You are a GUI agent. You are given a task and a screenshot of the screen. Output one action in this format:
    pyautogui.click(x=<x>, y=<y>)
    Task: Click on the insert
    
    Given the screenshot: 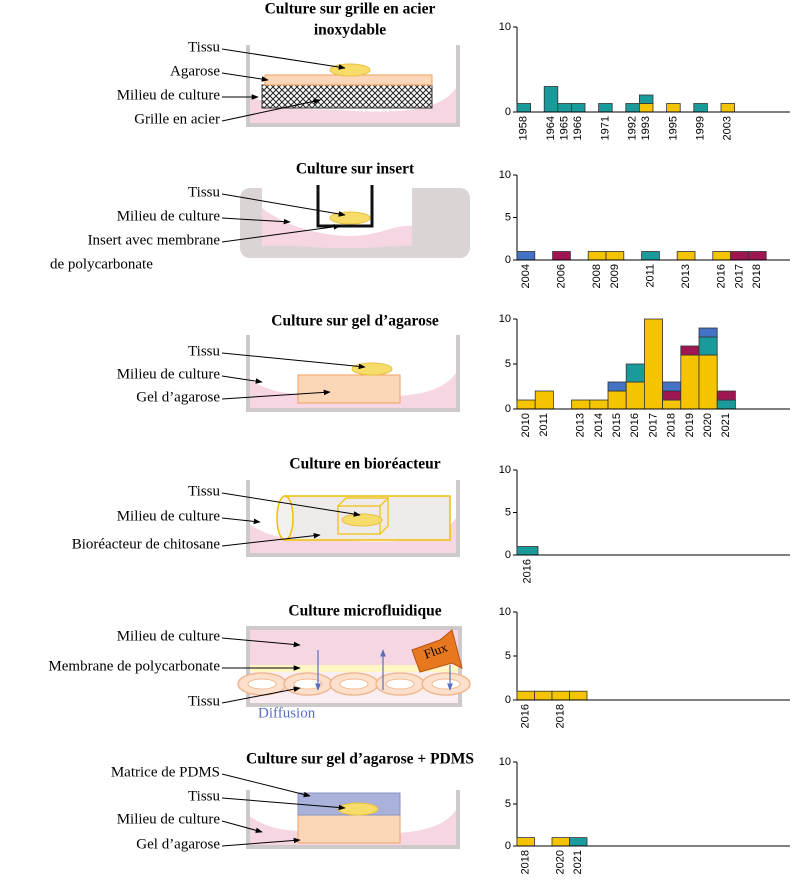 What is the action you would take?
    pyautogui.click(x=345, y=206)
    